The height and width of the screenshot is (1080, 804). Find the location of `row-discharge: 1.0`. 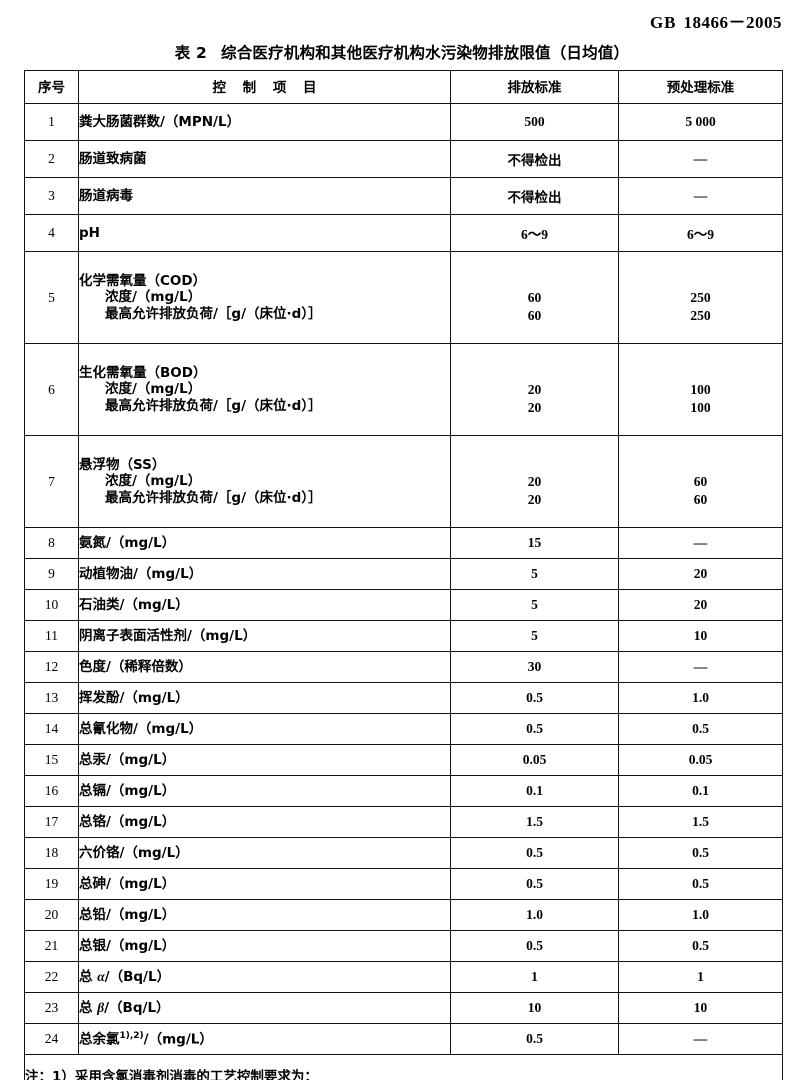

row-discharge: 1.0 is located at coordinates (534, 915).